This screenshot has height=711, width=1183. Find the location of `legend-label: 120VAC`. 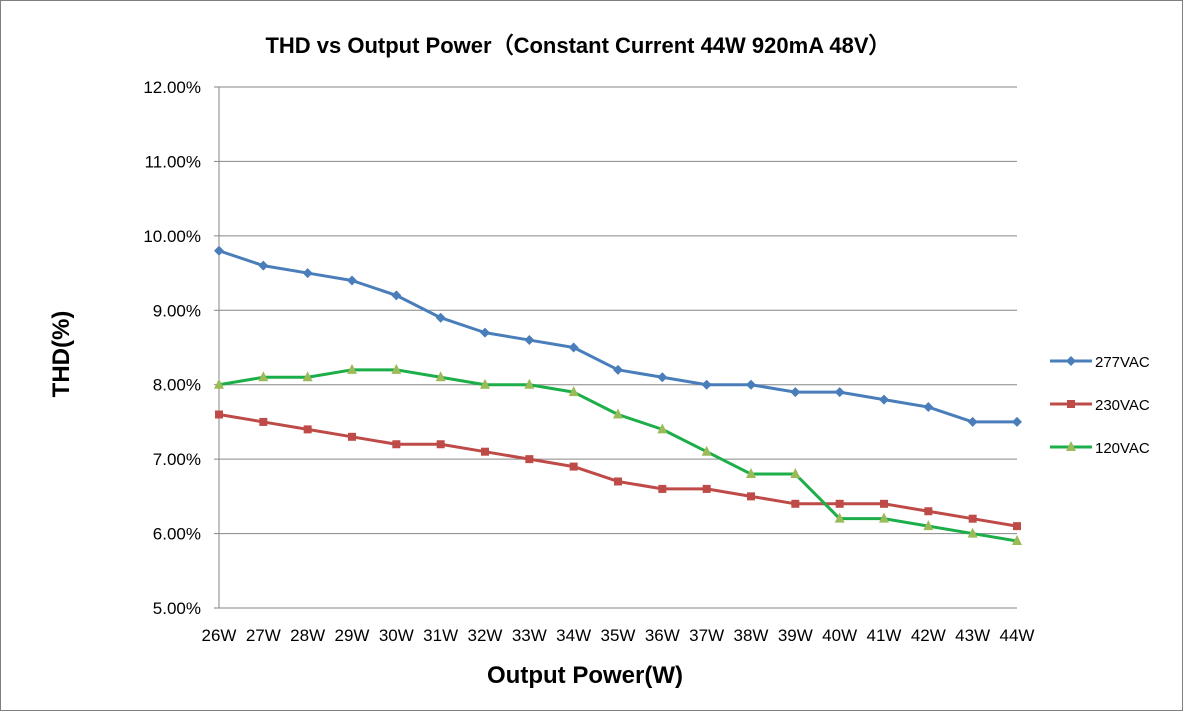

legend-label: 120VAC is located at coordinates (1122, 448).